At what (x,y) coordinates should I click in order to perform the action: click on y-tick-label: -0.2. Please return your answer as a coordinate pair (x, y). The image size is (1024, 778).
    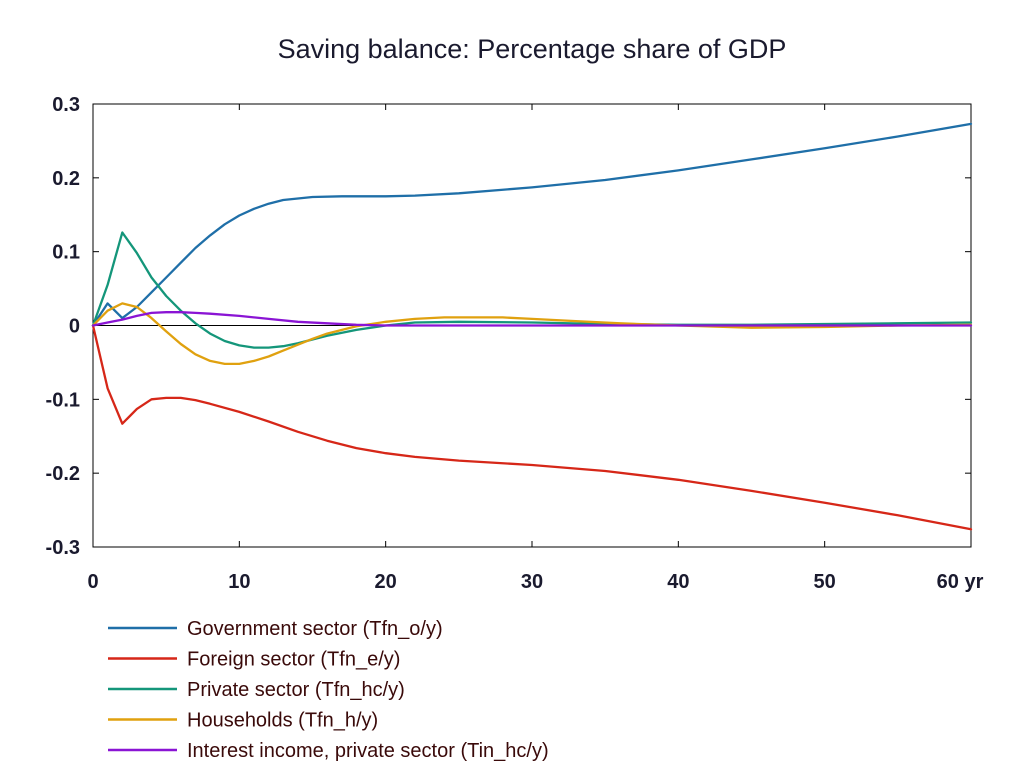
    Looking at the image, I should click on (63, 474).